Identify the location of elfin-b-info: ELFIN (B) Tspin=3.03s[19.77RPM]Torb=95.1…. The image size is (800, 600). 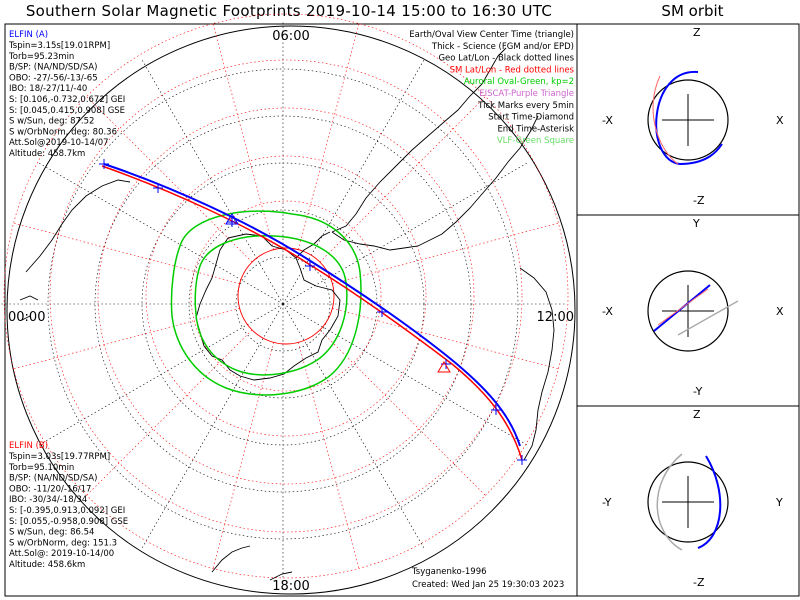
(68, 505).